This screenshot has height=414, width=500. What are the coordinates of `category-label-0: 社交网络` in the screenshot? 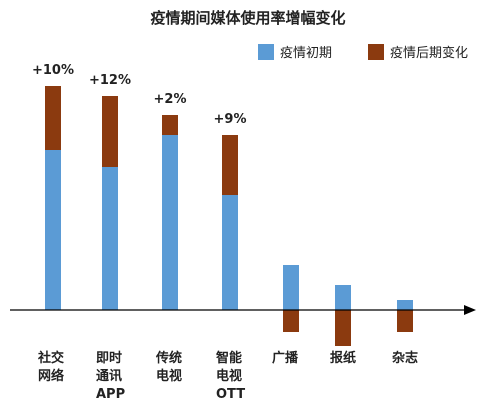 It's located at (50, 367).